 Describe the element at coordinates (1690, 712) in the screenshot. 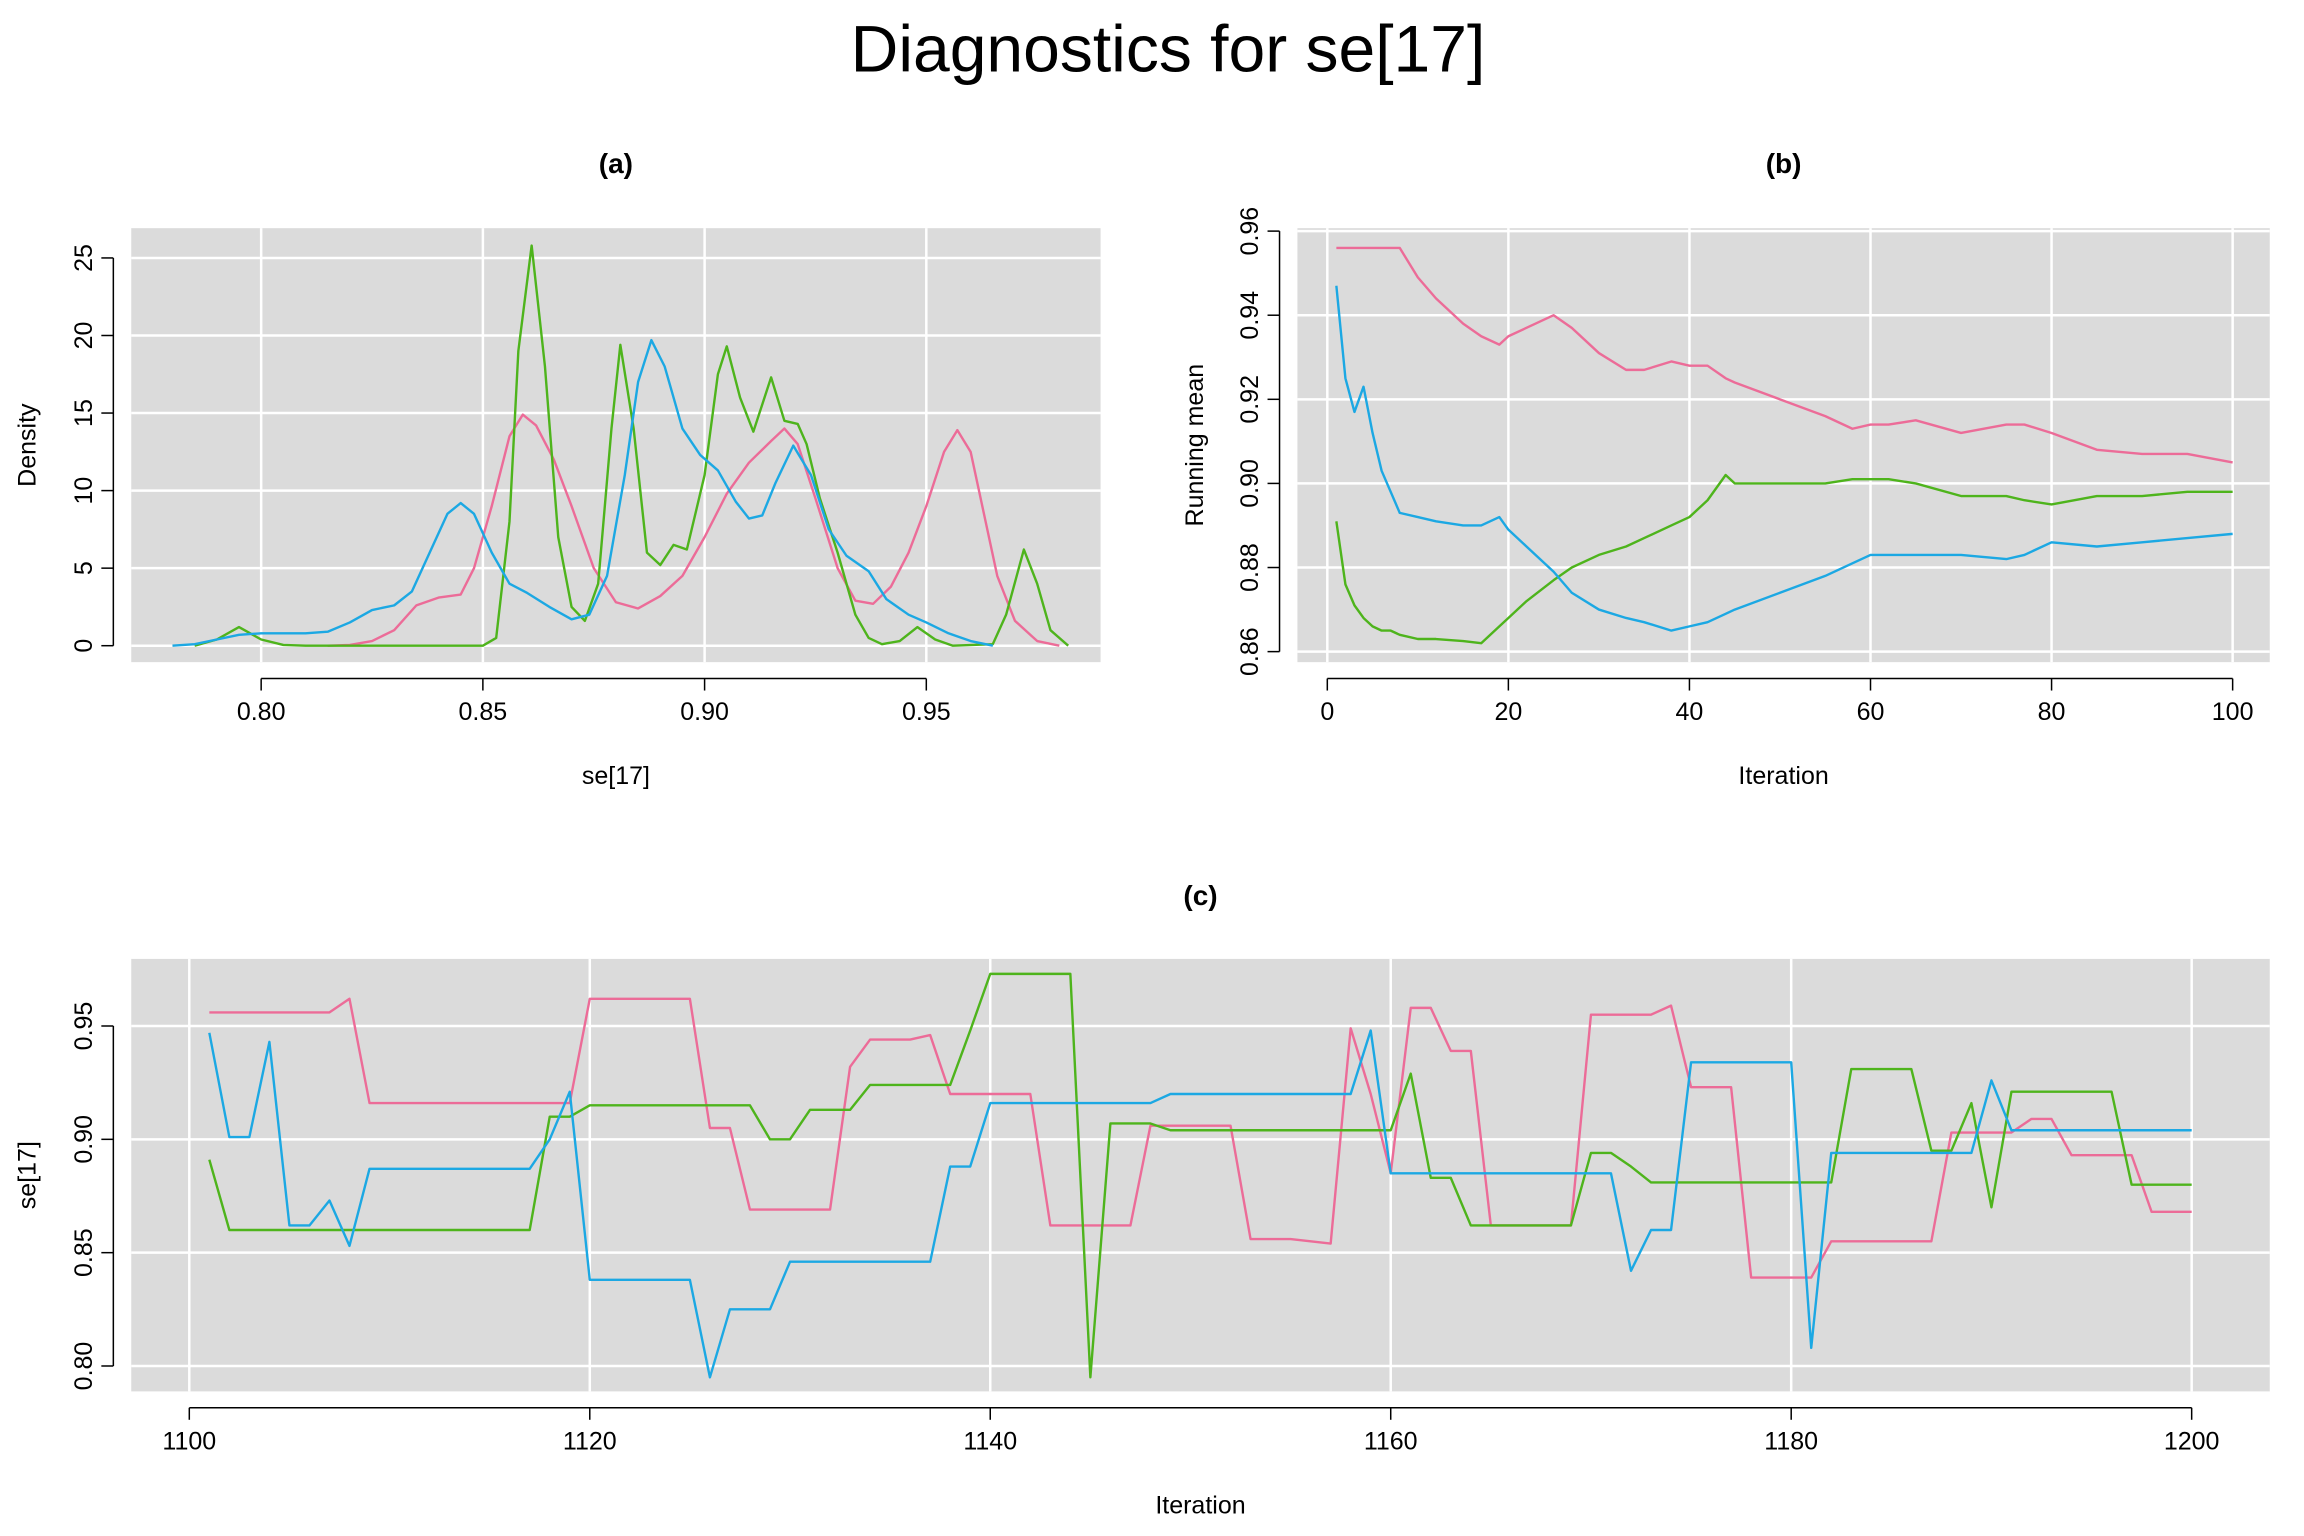

I see `x-tick-label: 40` at that location.